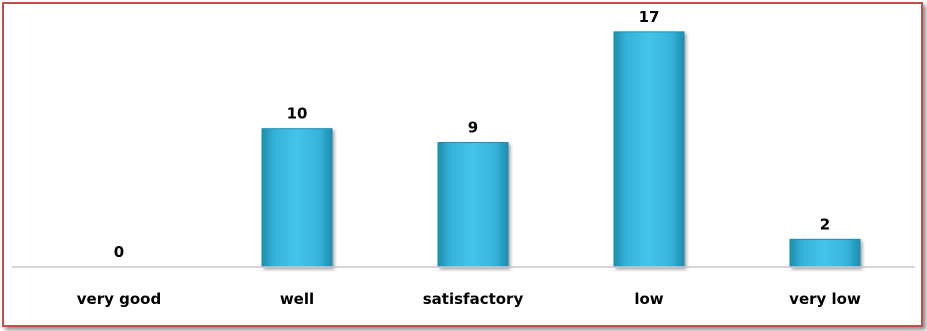 The height and width of the screenshot is (331, 927). Describe the element at coordinates (473, 299) in the screenshot. I see `x-tick-label-satisfactory: satisfactory` at that location.